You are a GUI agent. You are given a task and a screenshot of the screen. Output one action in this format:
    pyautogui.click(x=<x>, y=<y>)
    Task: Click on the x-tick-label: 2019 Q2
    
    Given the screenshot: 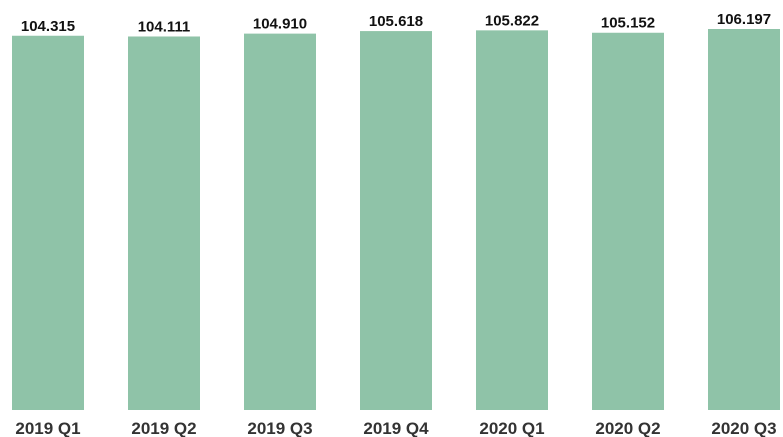 What is the action you would take?
    pyautogui.click(x=163, y=428)
    